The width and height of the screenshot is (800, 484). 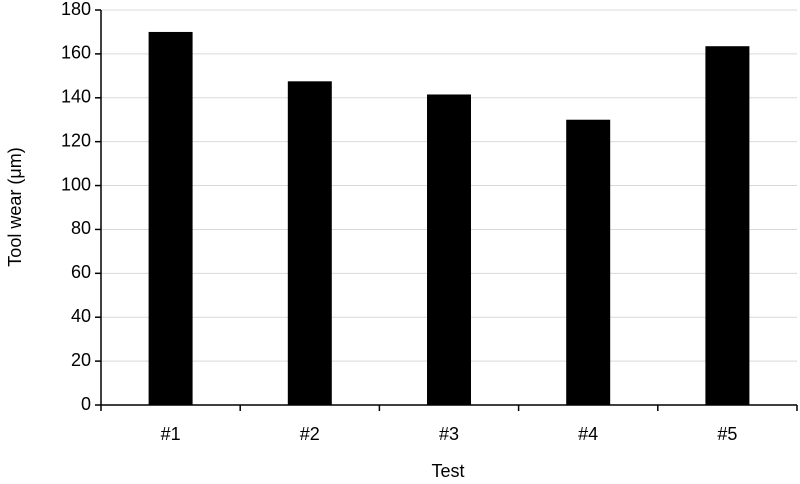 What do you see at coordinates (449, 434) in the screenshot?
I see `x-tick-label: #3` at bounding box center [449, 434].